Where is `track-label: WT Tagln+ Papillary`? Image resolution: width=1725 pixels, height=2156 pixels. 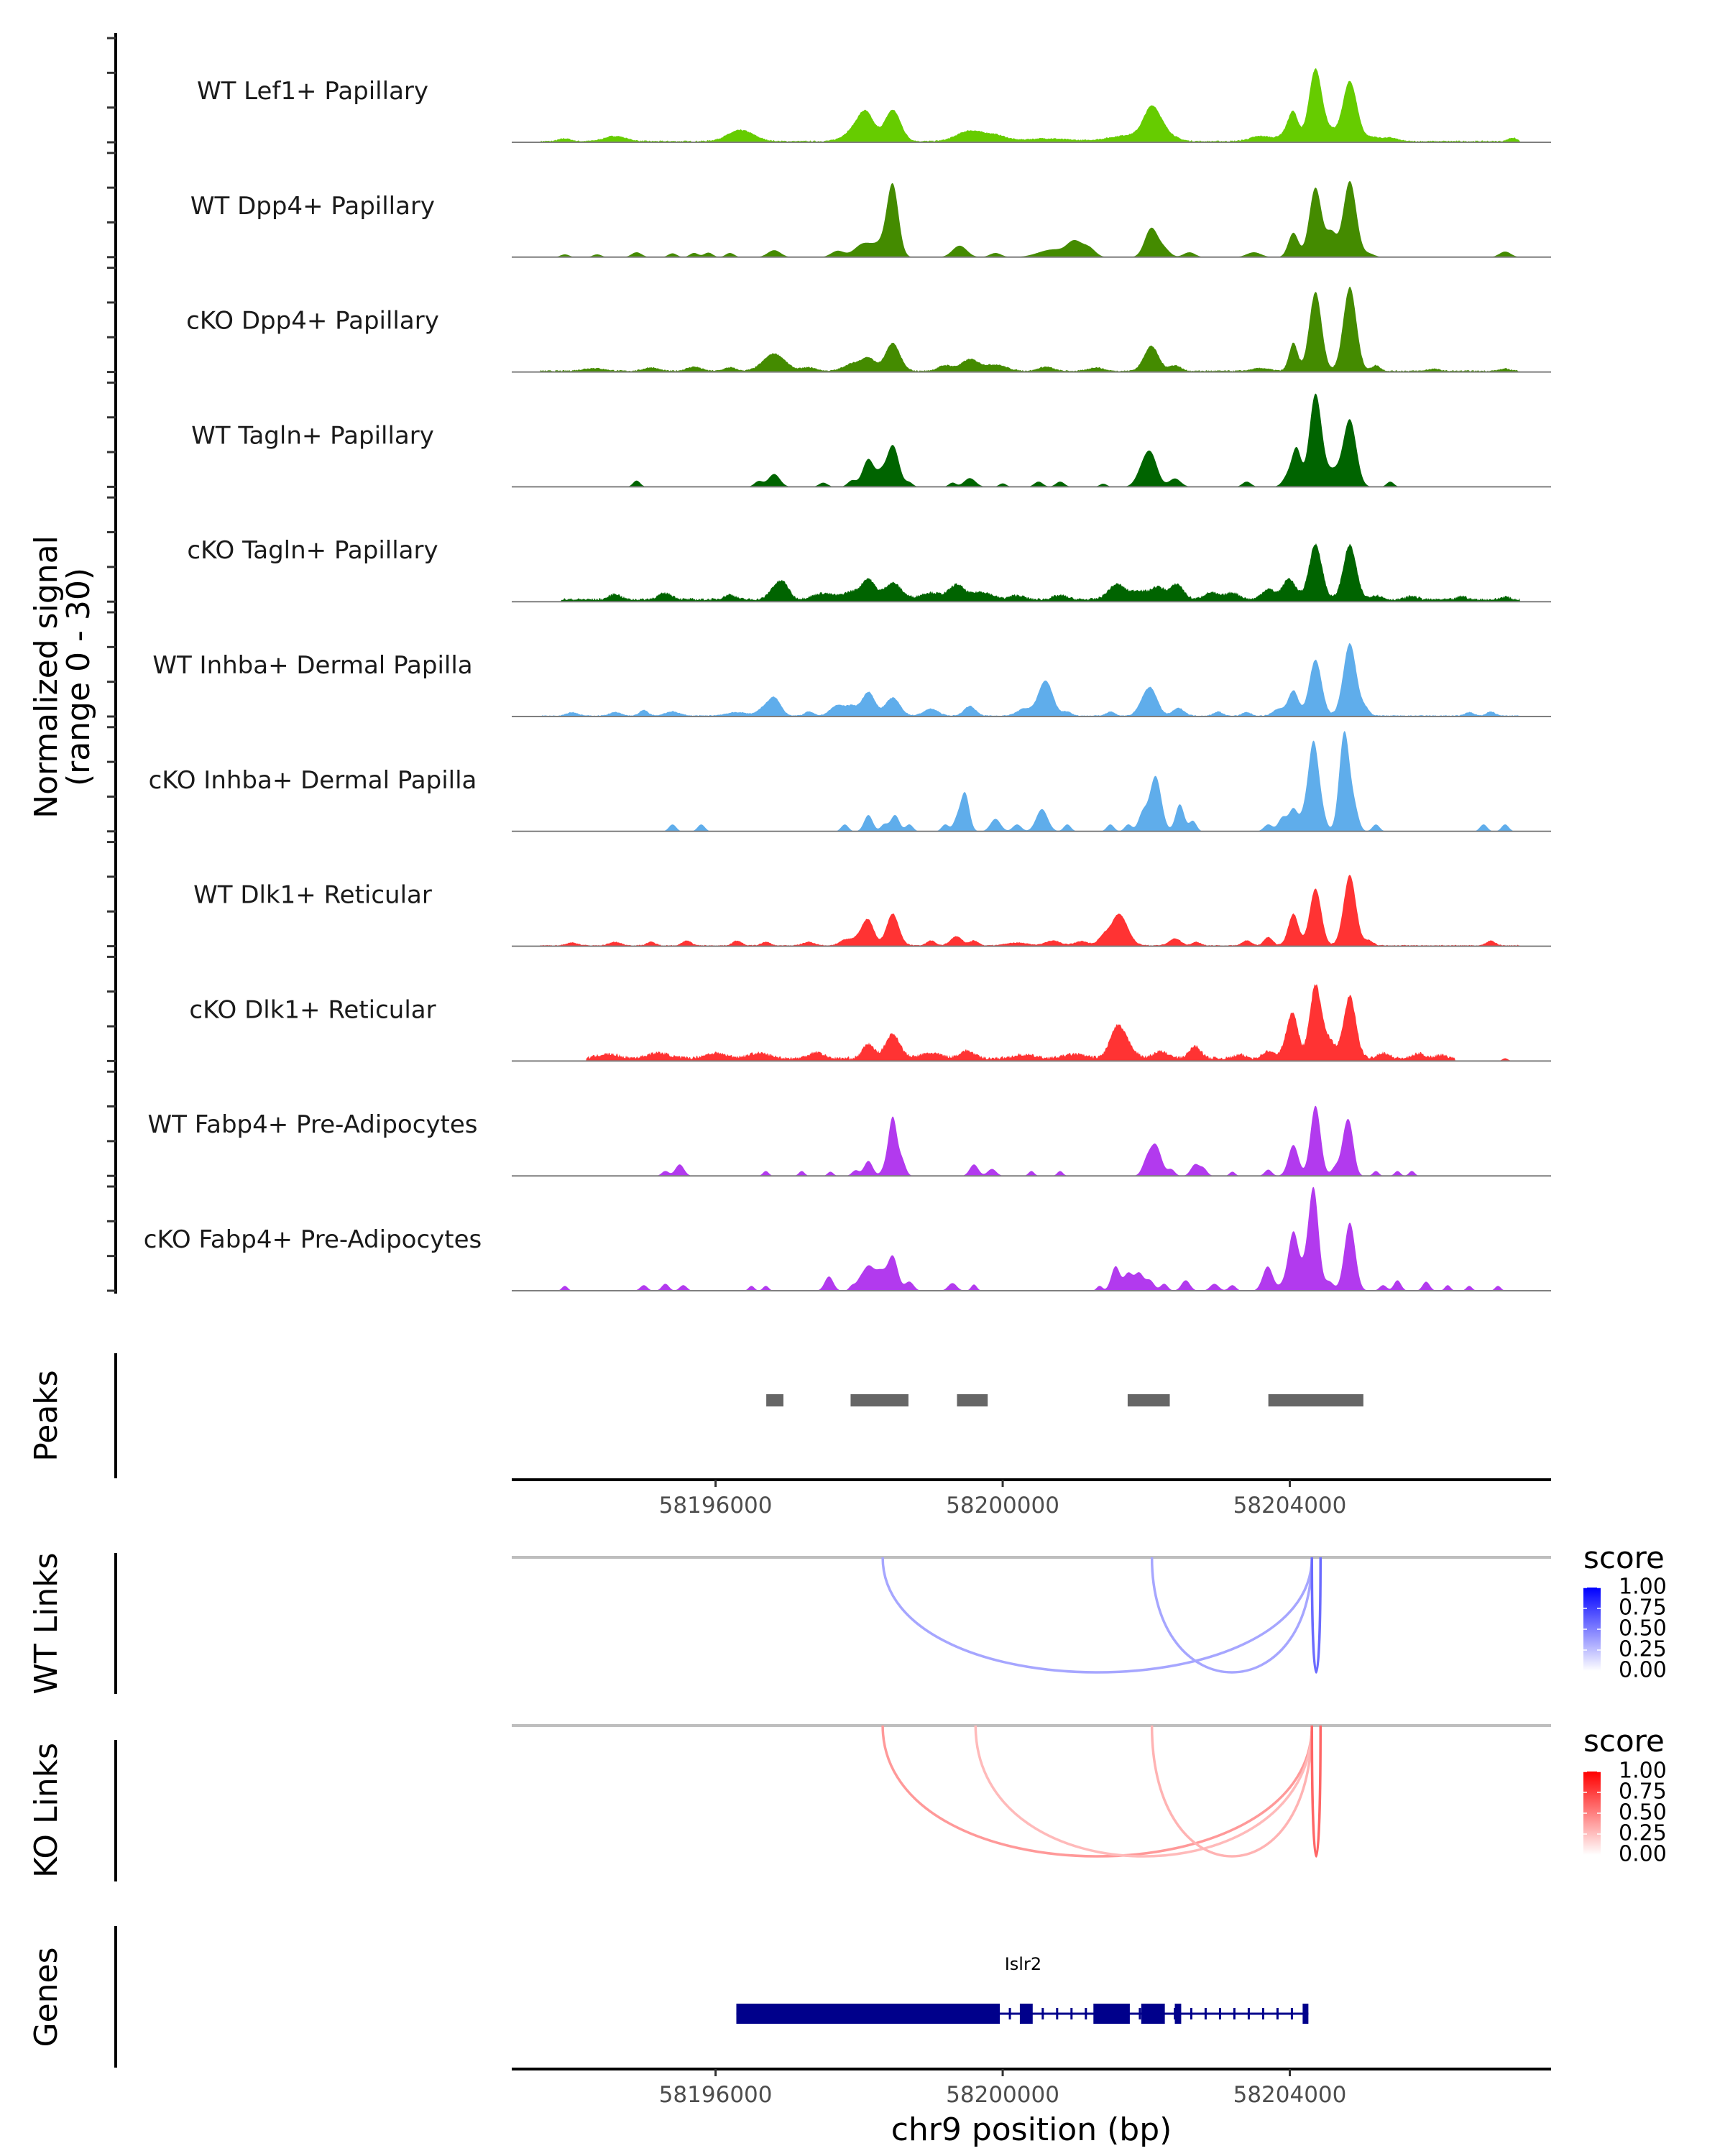
track-label: WT Tagln+ Papillary is located at coordinates (312, 435).